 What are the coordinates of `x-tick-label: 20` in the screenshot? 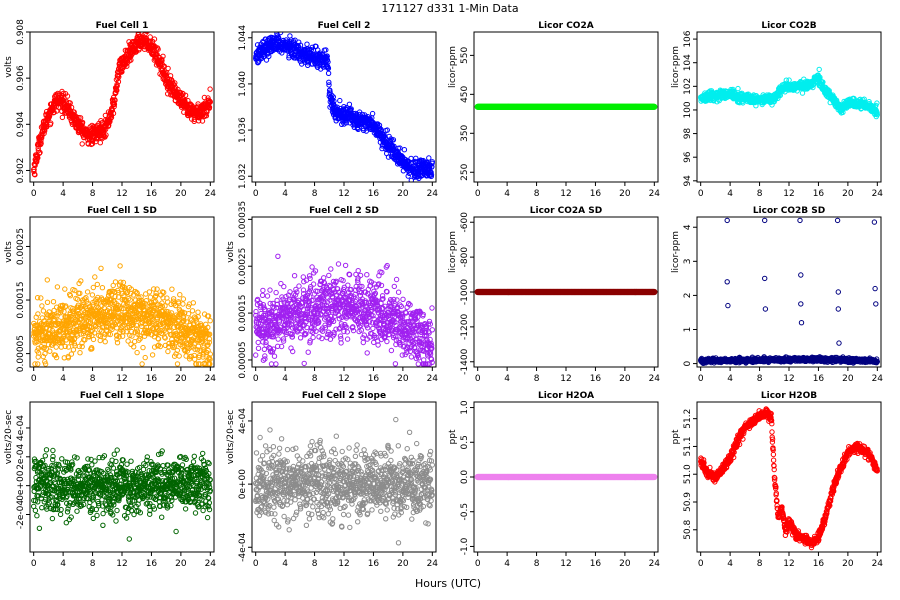 It's located at (181, 194).